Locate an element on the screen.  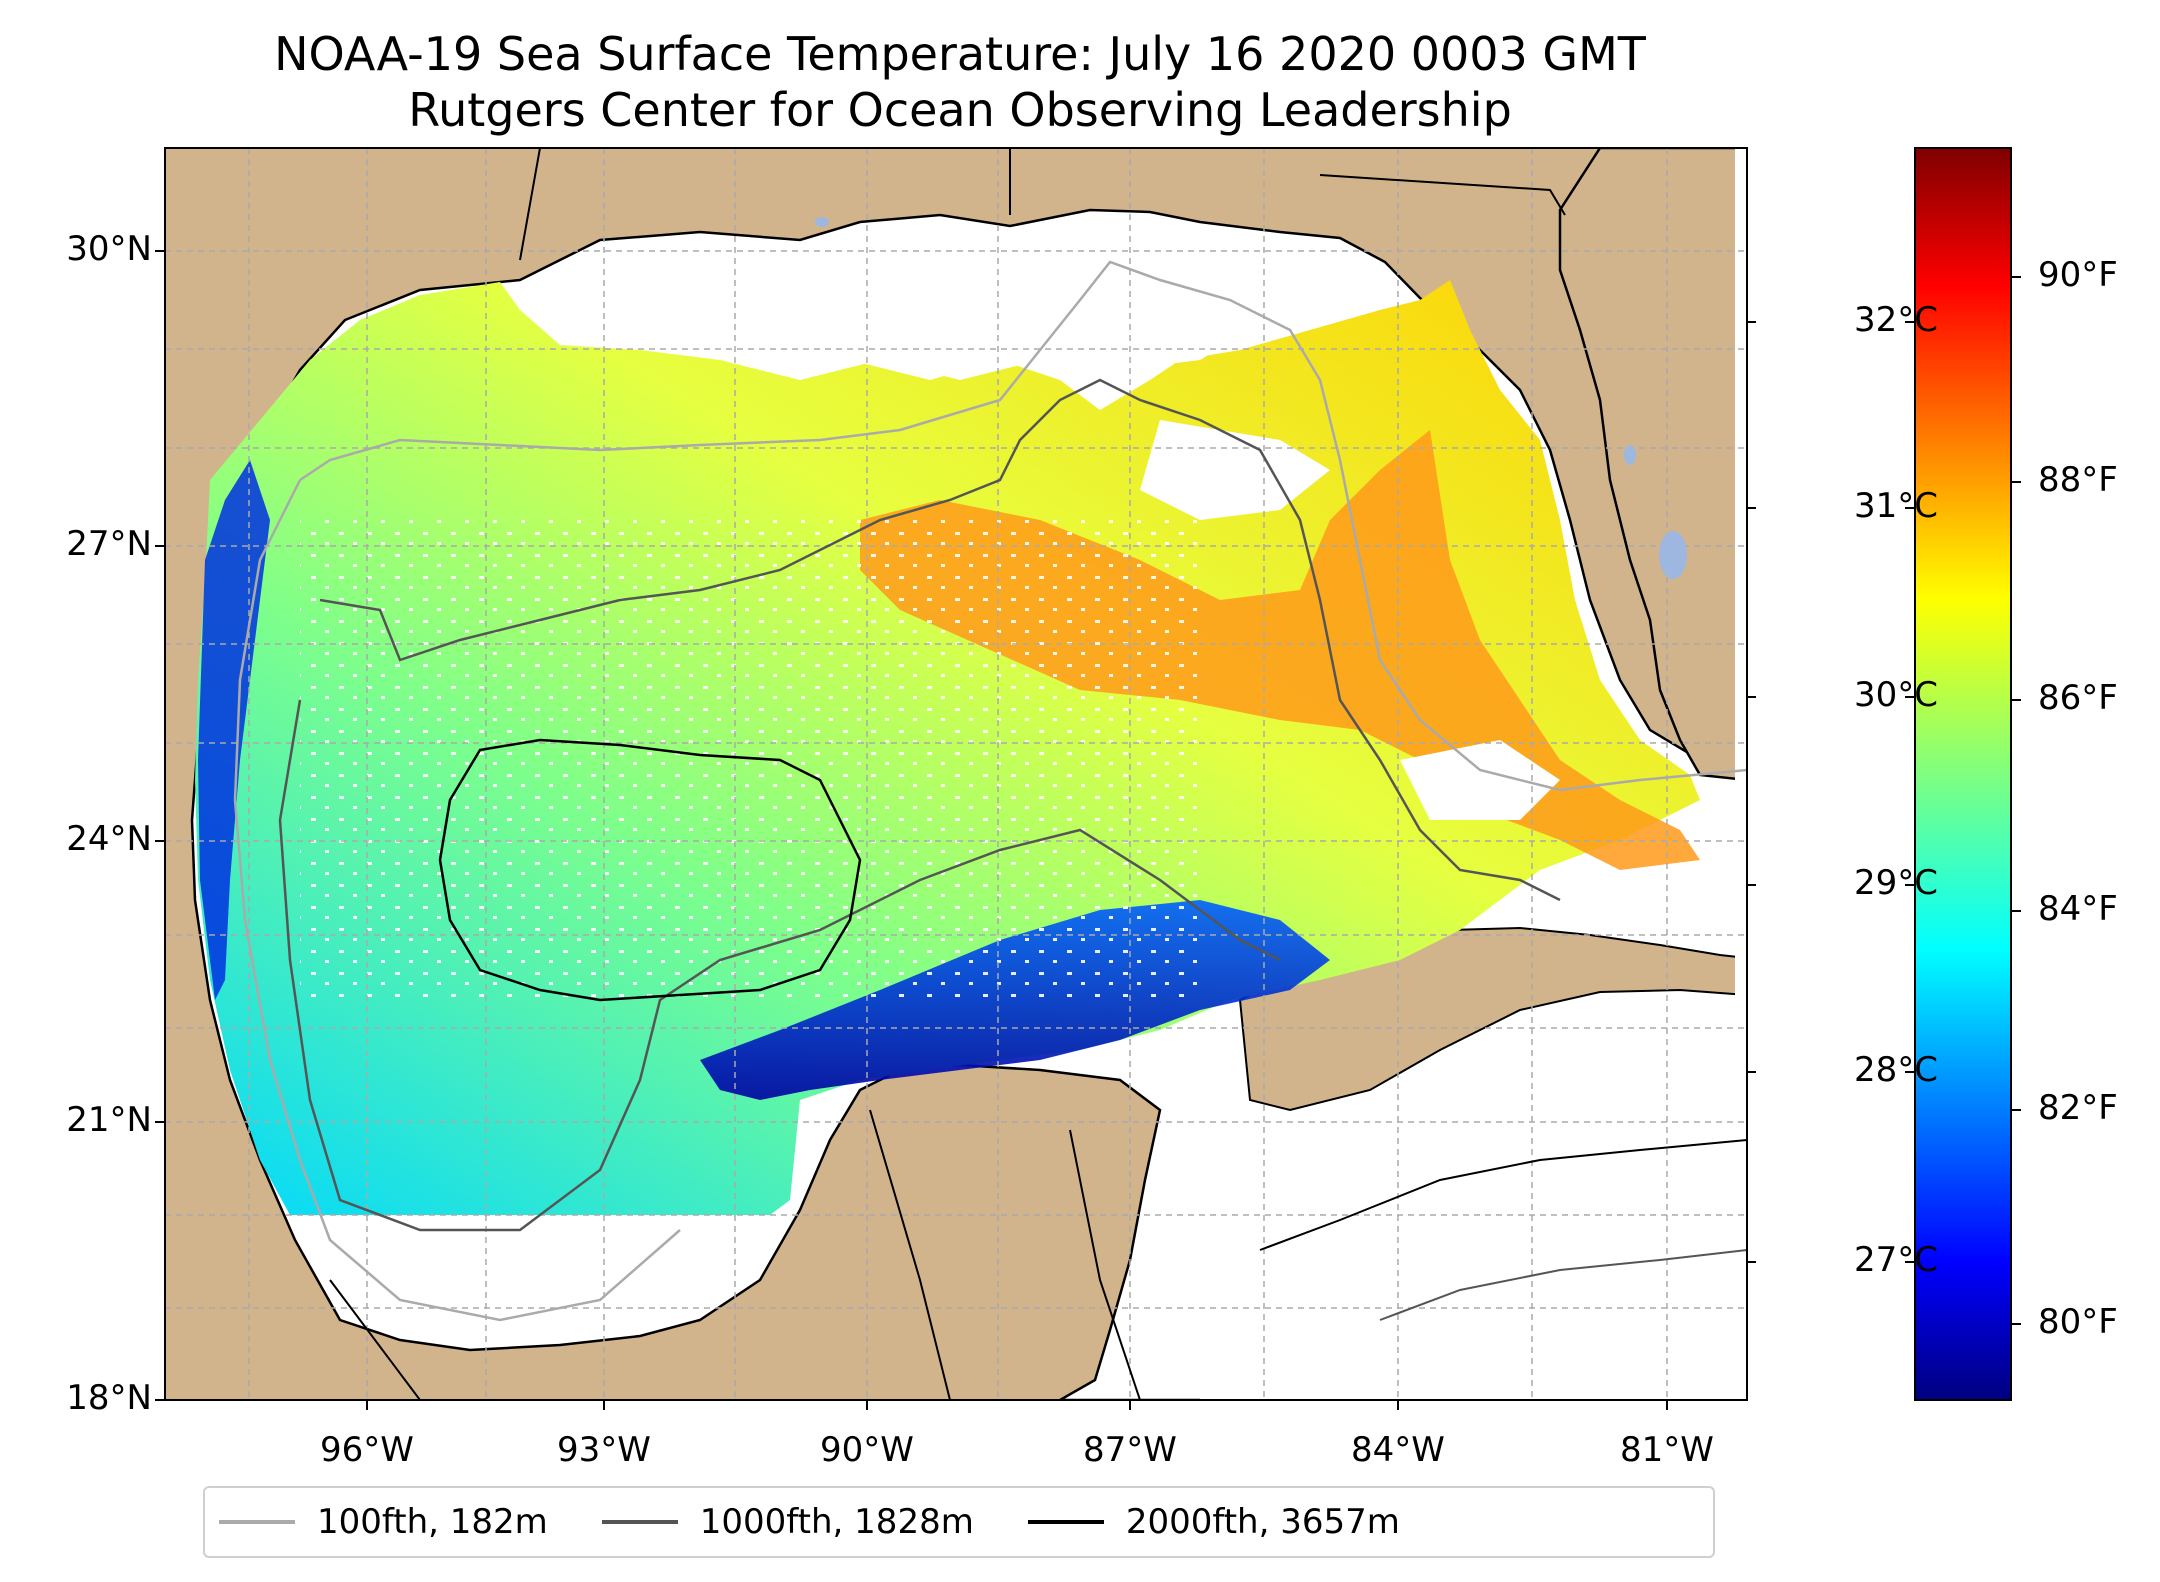
legend-item-2000fth: 2000fth, 3657m is located at coordinates (1213, 1522).